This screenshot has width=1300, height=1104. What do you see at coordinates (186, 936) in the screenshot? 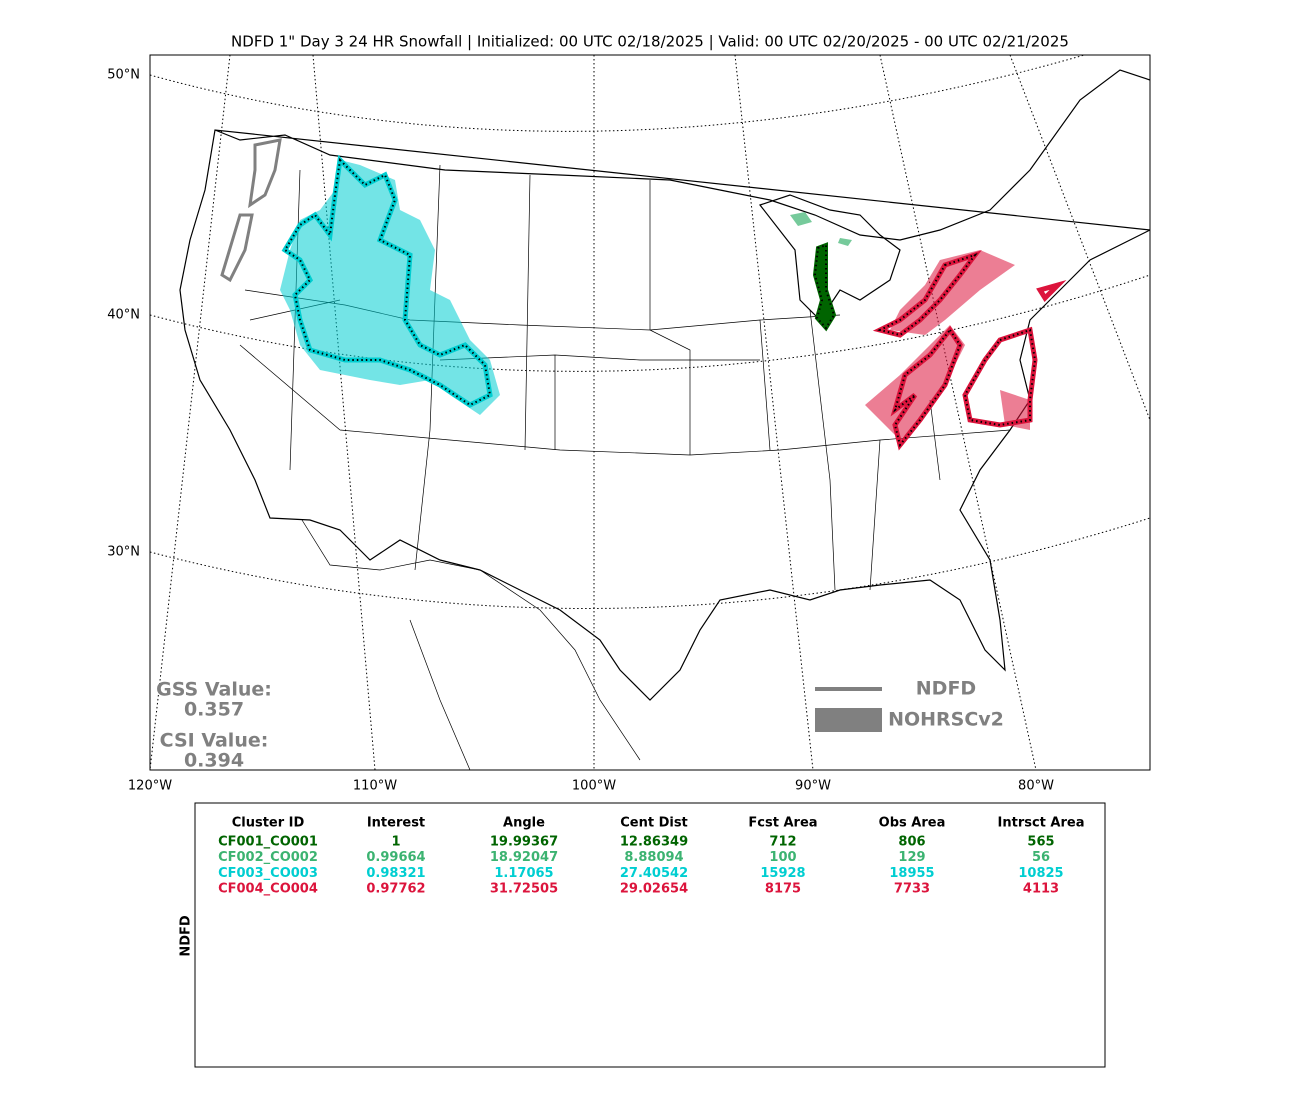
I see `table-side-label: NDFD` at bounding box center [186, 936].